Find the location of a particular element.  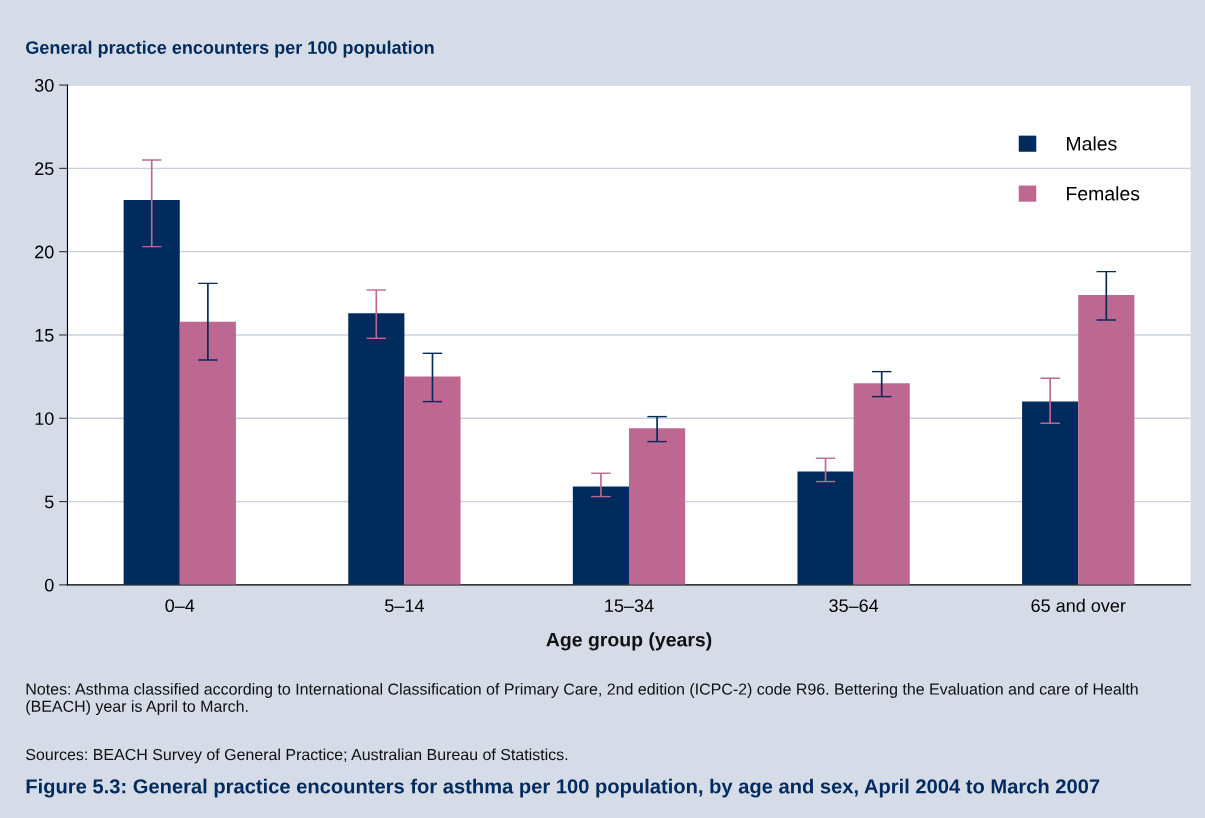

x-tick-label: 15–34 is located at coordinates (629, 606).